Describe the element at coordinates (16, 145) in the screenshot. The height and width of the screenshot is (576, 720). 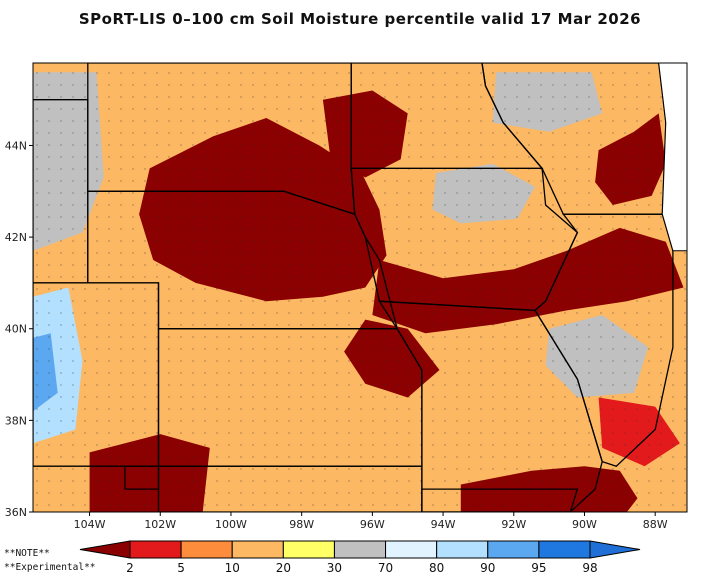
I see `lat-tick-label: 44N` at that location.